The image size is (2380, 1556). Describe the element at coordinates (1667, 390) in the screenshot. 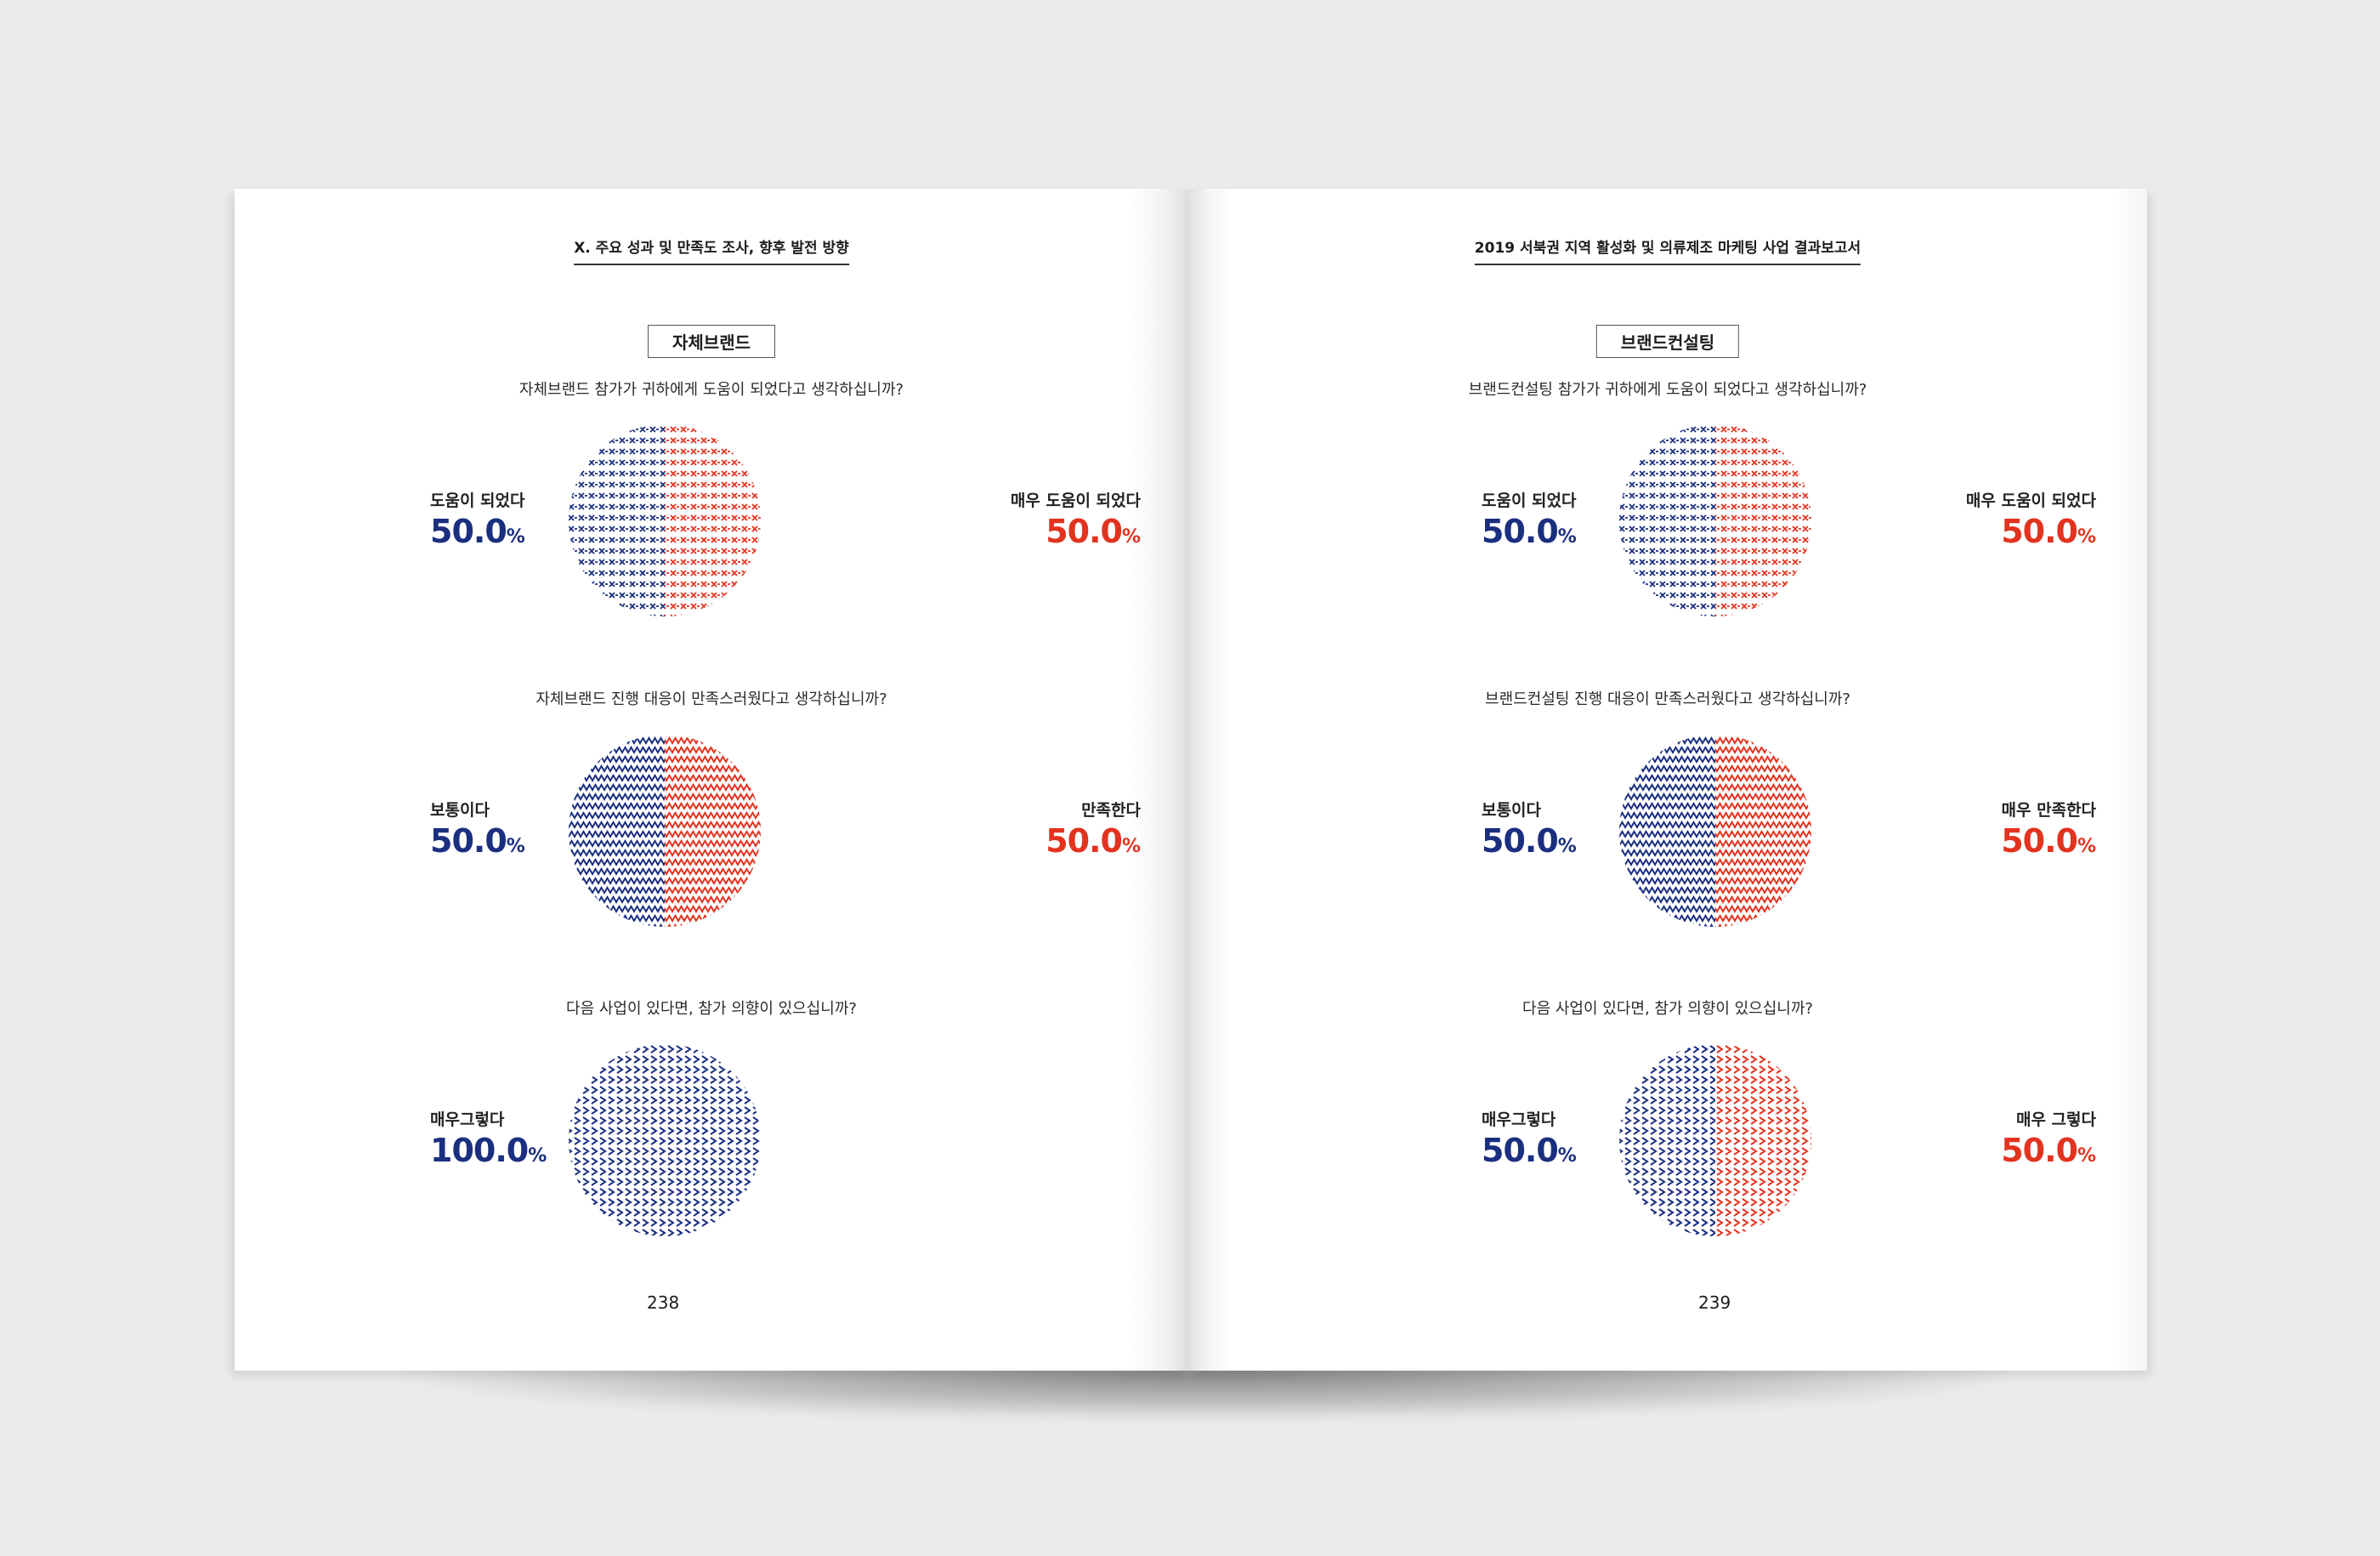

I see `question-text: 브랜드컨설팅 참가가 귀하에게 도움이 되었다고 생각하십니까?` at that location.